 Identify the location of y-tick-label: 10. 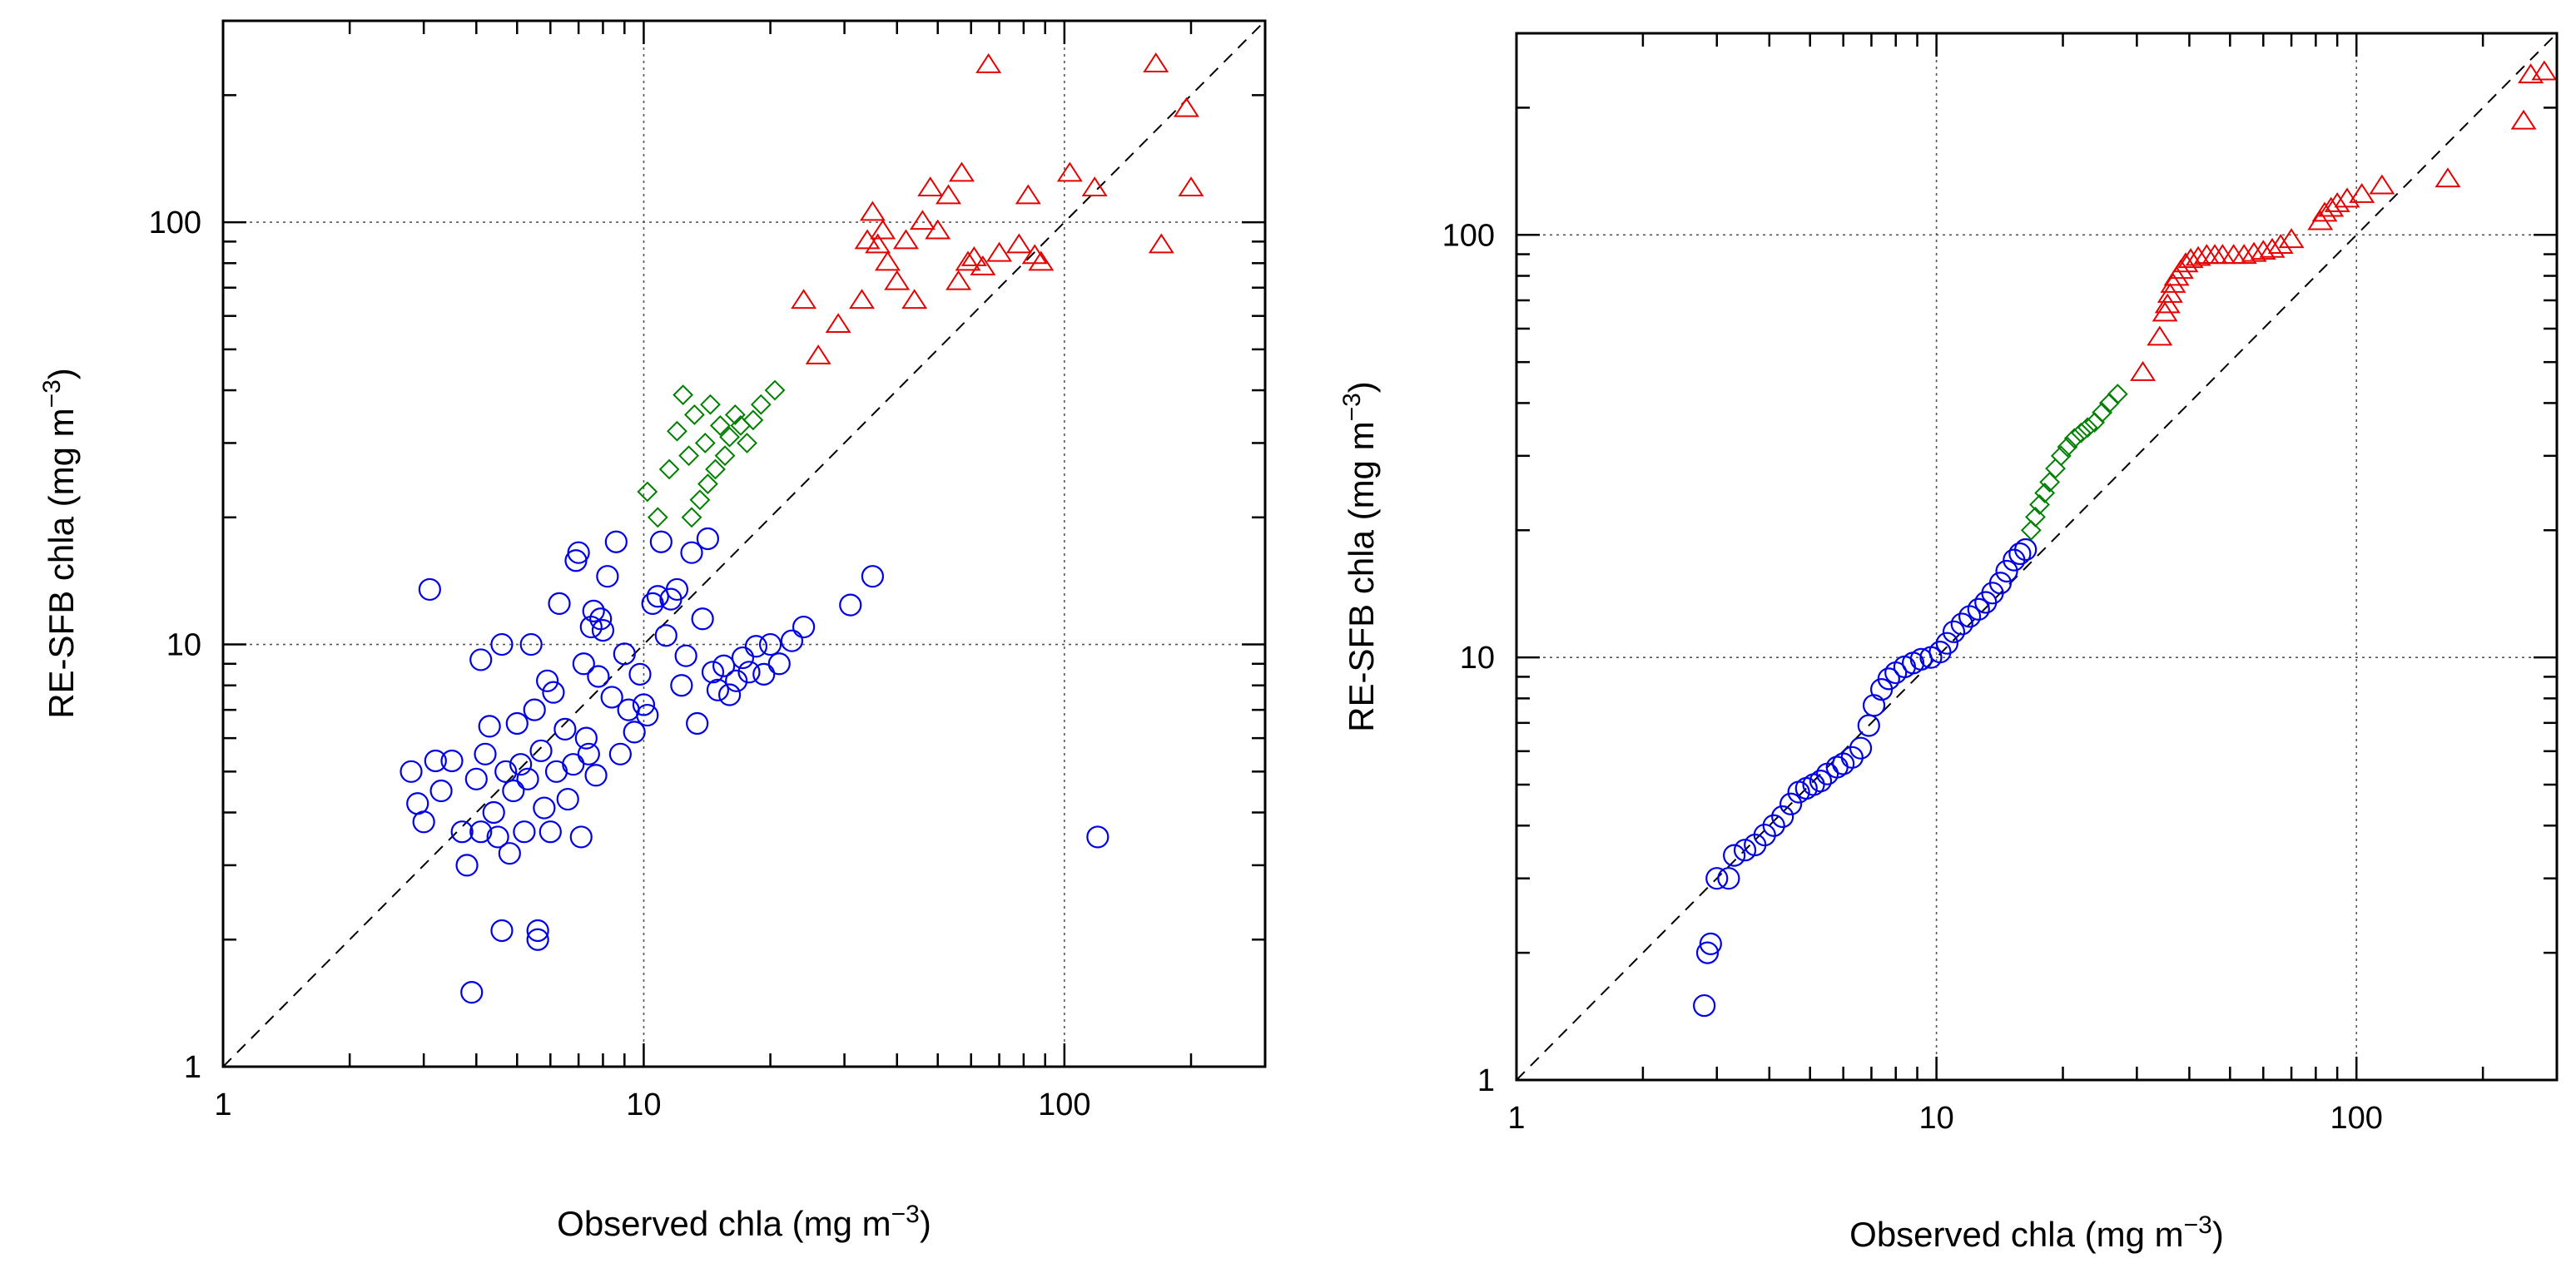
(183, 646).